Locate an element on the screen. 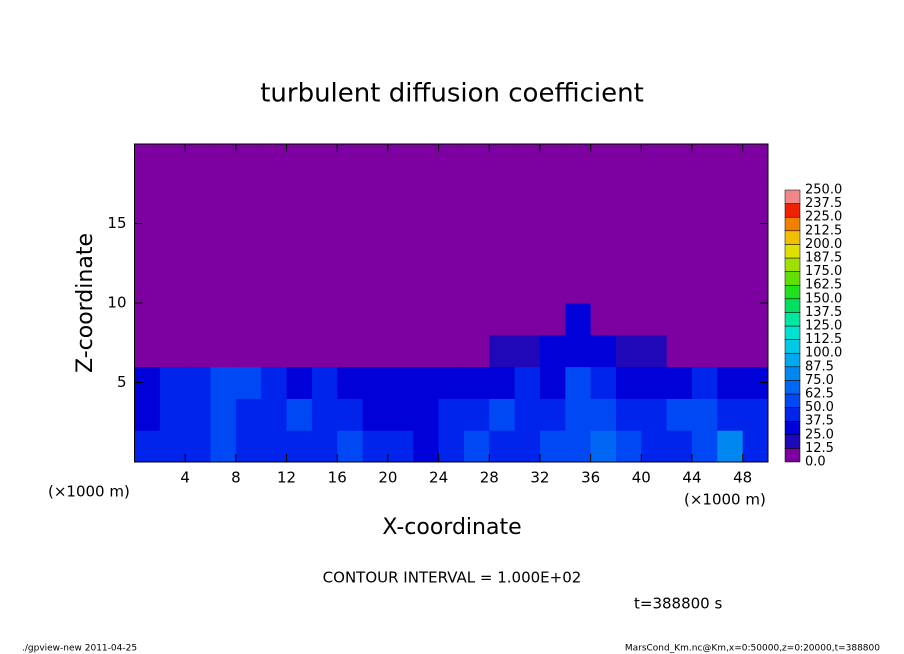 The width and height of the screenshot is (904, 654). x-tick-label: 24 is located at coordinates (438, 478).